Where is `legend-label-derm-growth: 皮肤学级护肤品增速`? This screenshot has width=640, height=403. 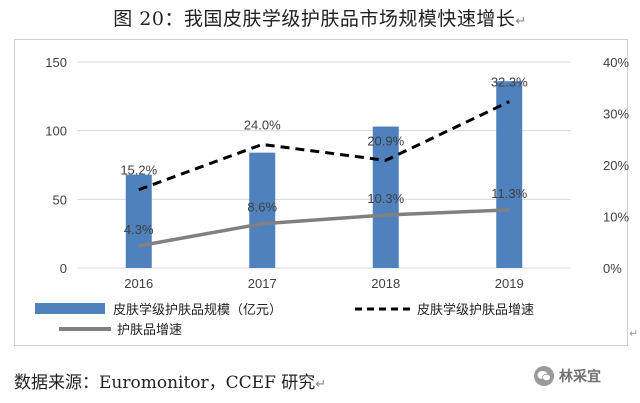
legend-label-derm-growth: 皮肤学级护肤品增速 is located at coordinates (475, 309).